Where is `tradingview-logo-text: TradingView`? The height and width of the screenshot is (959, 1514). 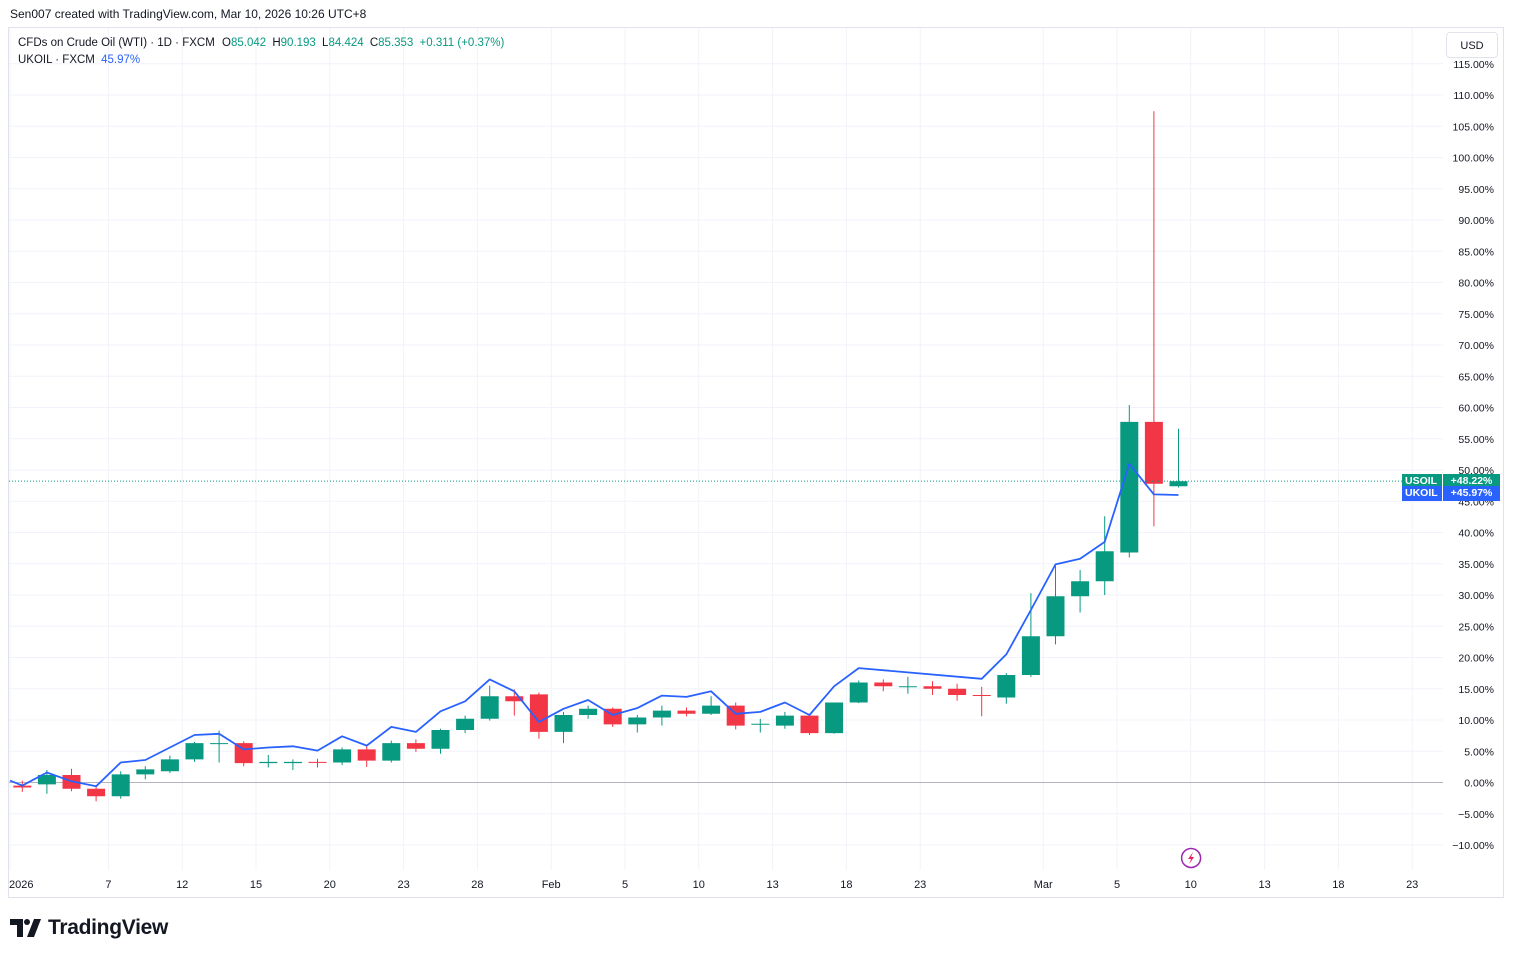
tradingview-logo-text: TradingView is located at coordinates (108, 927).